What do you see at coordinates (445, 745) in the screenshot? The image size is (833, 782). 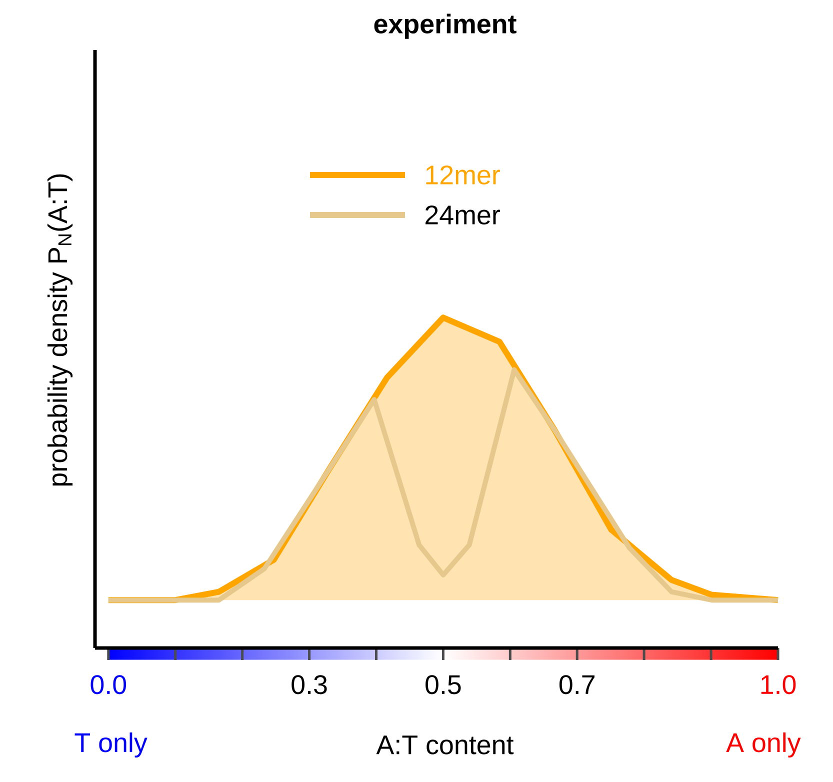 I see `x-axis-title: A:T content` at bounding box center [445, 745].